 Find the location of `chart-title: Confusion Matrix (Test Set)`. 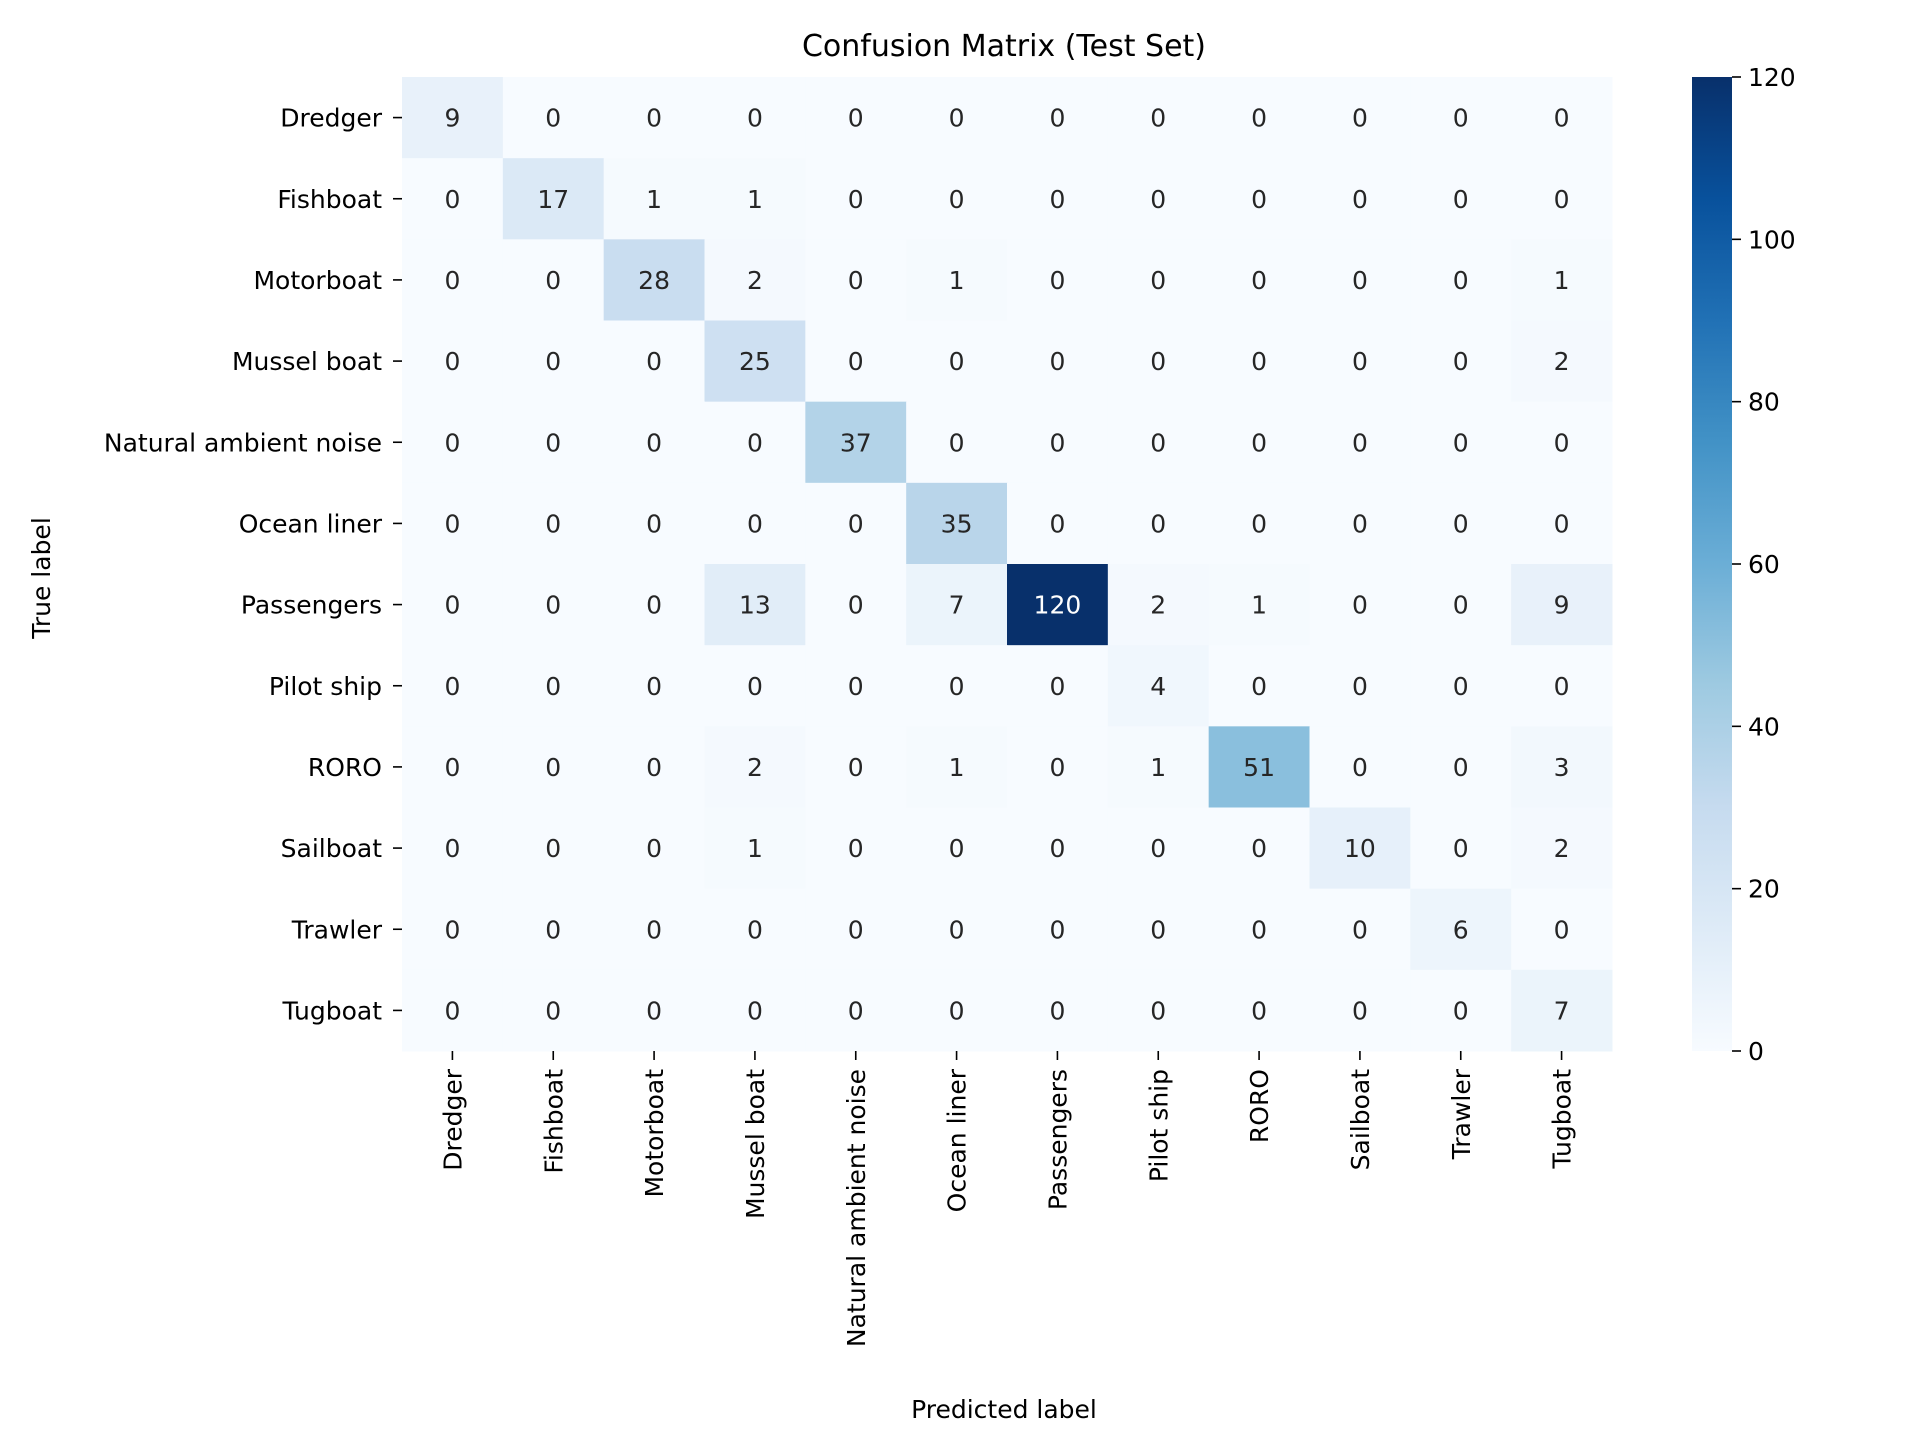

chart-title: Confusion Matrix (Test Set) is located at coordinates (1004, 46).